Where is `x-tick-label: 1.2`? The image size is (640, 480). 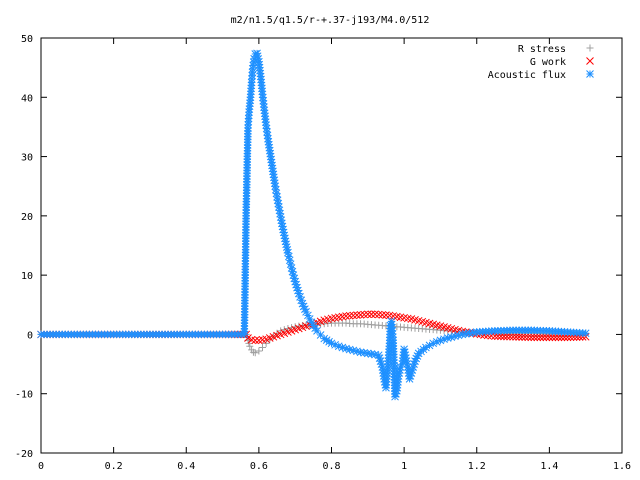
x-tick-label: 1.2 is located at coordinates (477, 466).